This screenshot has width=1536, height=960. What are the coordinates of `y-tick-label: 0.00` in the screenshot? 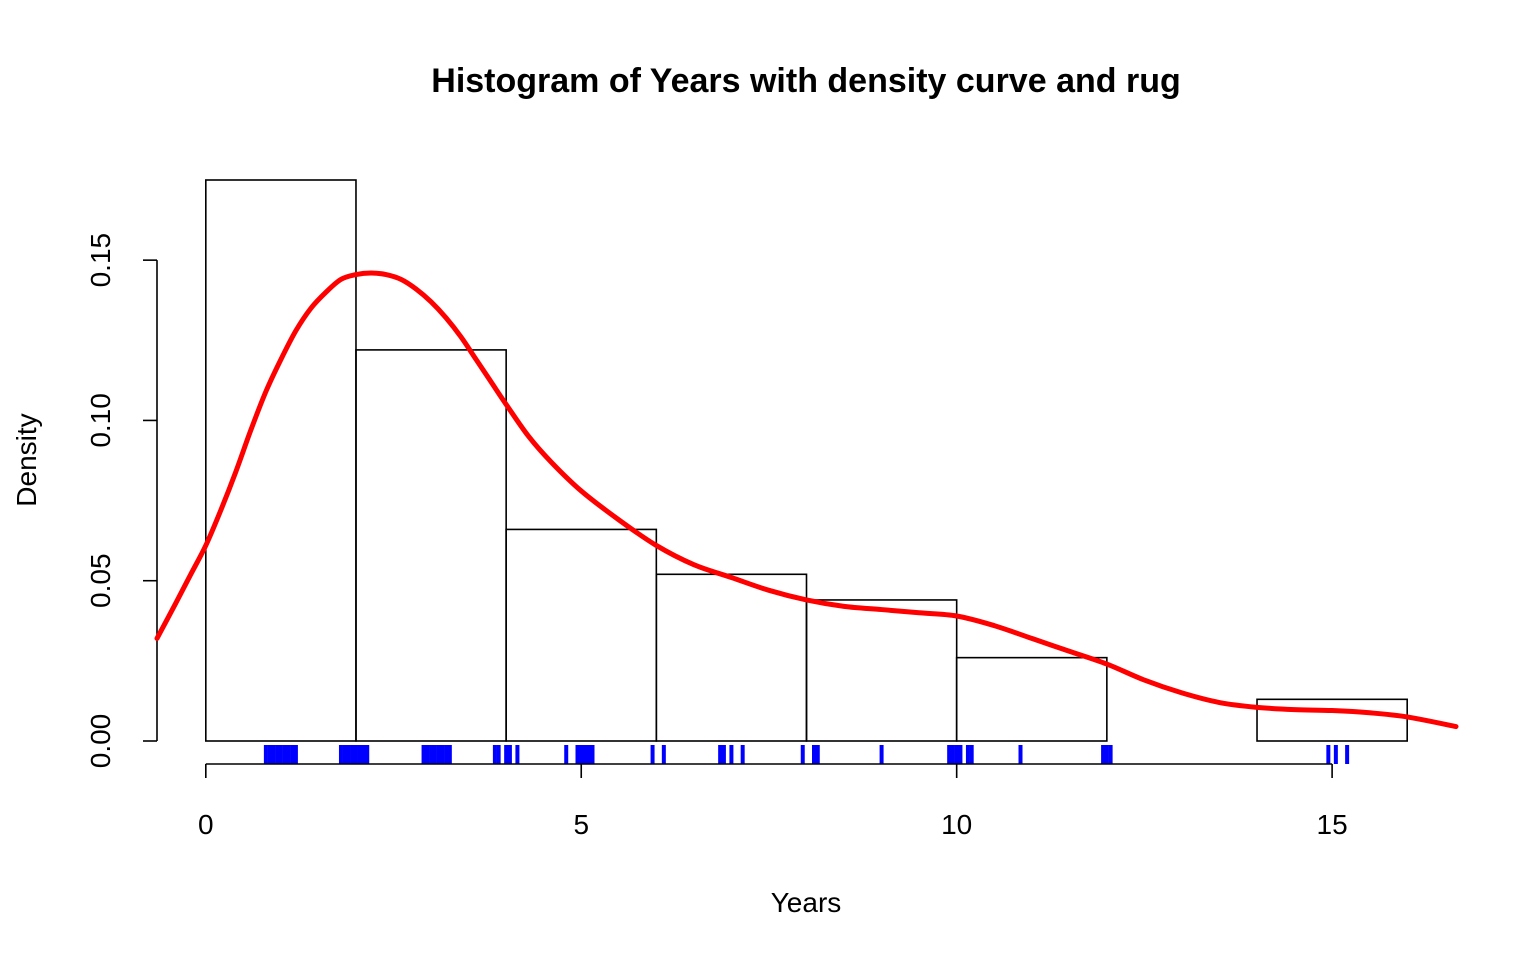 It's located at (100, 741).